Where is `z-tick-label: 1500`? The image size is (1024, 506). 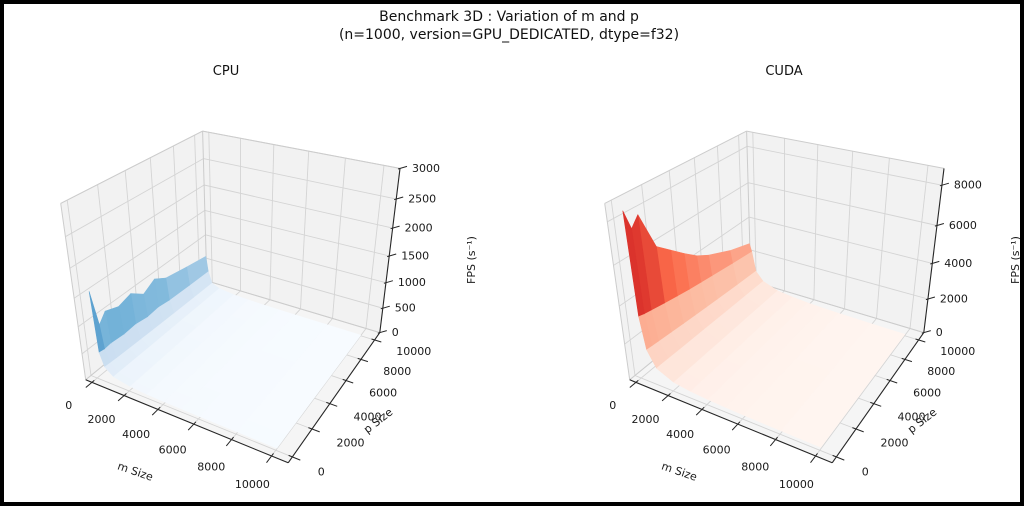
z-tick-label: 1500 is located at coordinates (415, 256).